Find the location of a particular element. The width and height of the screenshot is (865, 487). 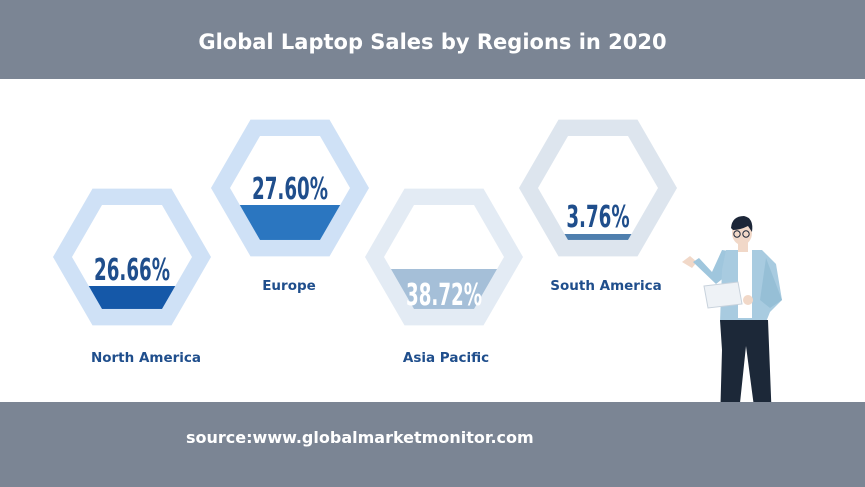

value-label: 38.72% is located at coordinates (444, 295).